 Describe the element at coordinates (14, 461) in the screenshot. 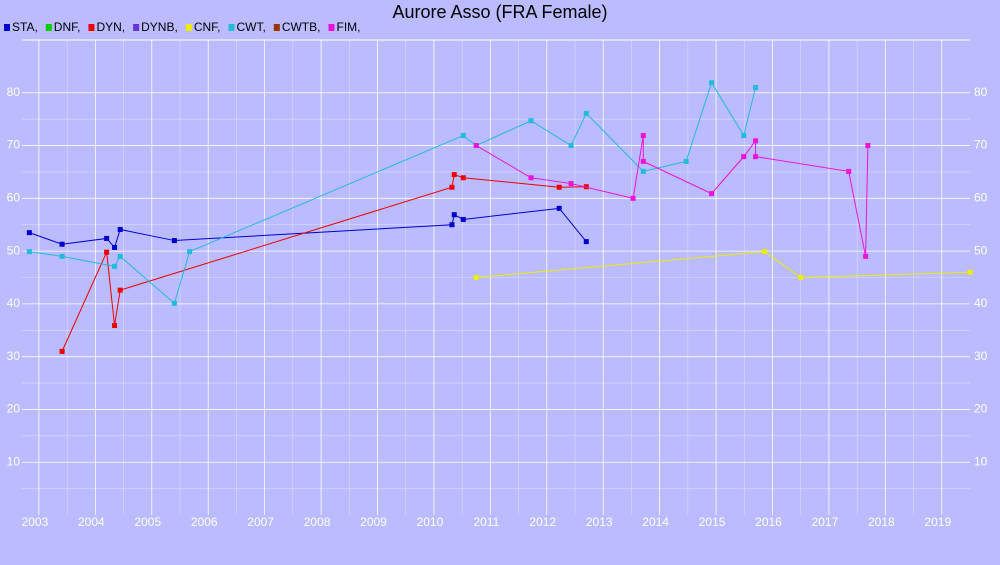

I see `y-tick-label: 10` at that location.